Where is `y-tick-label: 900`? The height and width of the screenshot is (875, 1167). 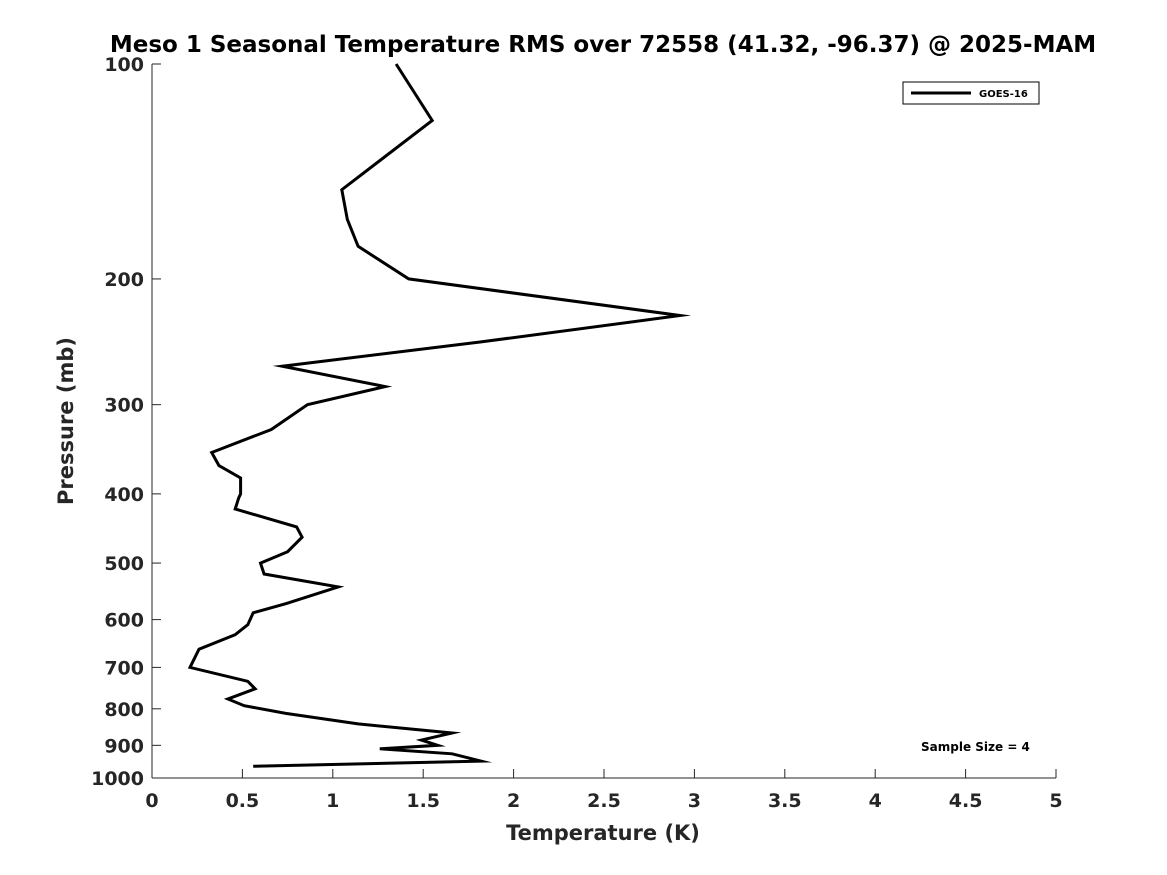
y-tick-label: 900 is located at coordinates (124, 746).